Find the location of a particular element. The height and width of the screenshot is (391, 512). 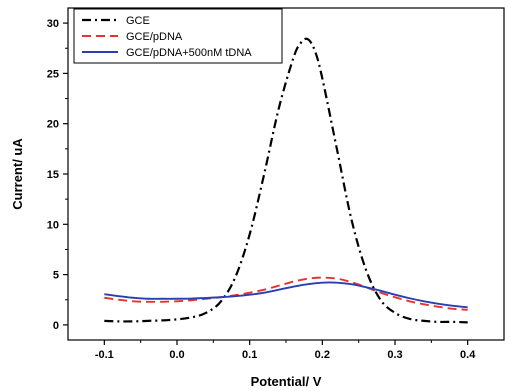

legend-box is located at coordinates (178, 36).